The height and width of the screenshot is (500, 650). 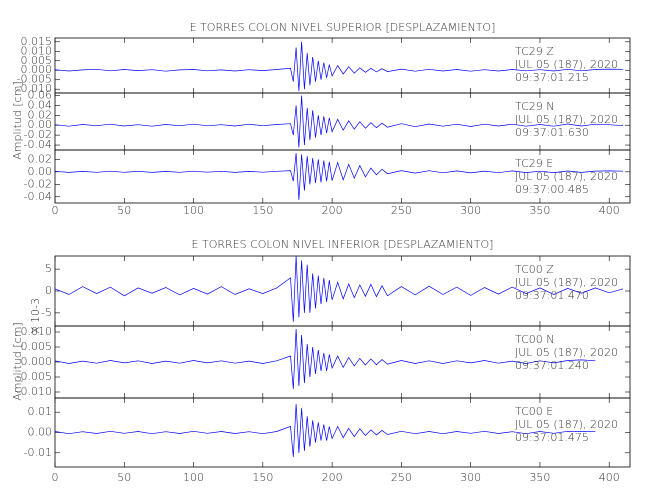 I want to click on station-label: TC00 Z, so click(x=534, y=269).